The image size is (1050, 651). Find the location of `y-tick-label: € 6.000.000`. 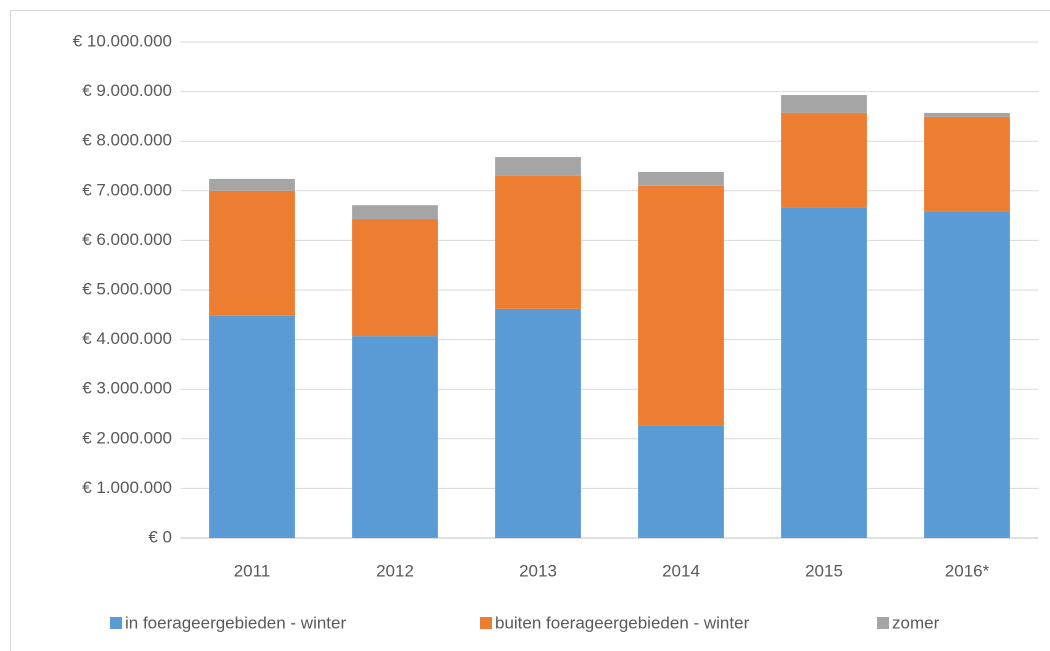

y-tick-label: € 6.000.000 is located at coordinates (127, 239).